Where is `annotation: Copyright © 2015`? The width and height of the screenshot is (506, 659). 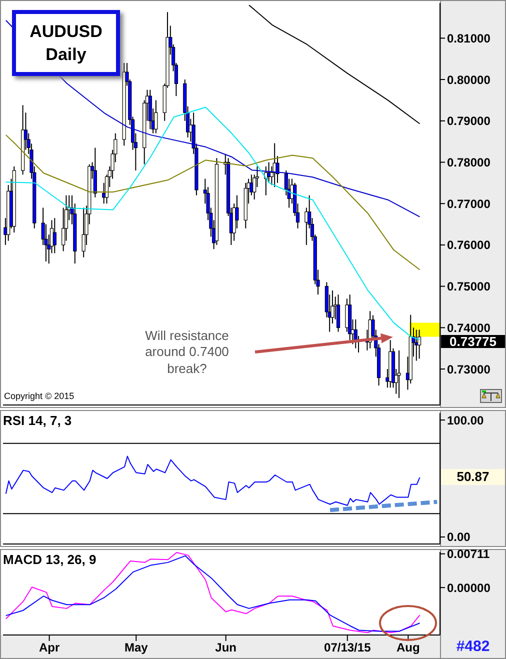
annotation: Copyright © 2015 is located at coordinates (40, 396).